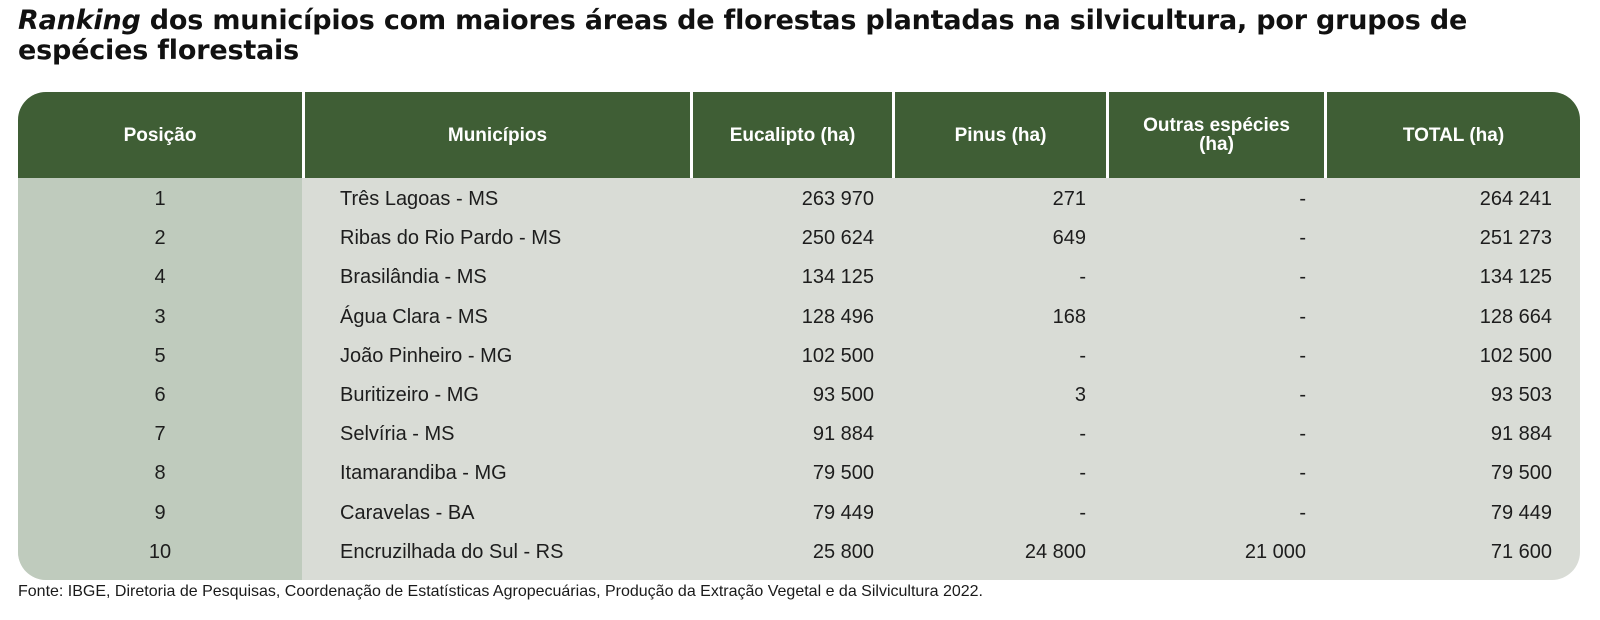 Image resolution: width=1600 pixels, height=620 pixels. Describe the element at coordinates (1521, 395) in the screenshot. I see `cell-total: 93 503` at that location.